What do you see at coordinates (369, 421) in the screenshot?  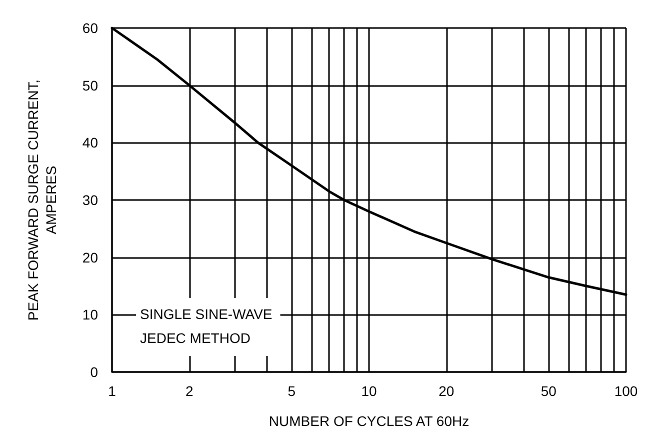 I see `x-axis-title: NUMBER OF CYCLES AT 60Hz` at bounding box center [369, 421].